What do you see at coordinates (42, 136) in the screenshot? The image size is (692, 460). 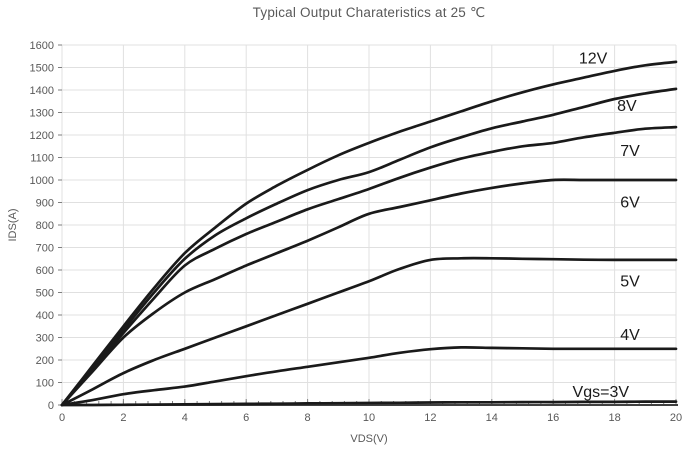 I see `y-tick-label: 1200` at bounding box center [42, 136].